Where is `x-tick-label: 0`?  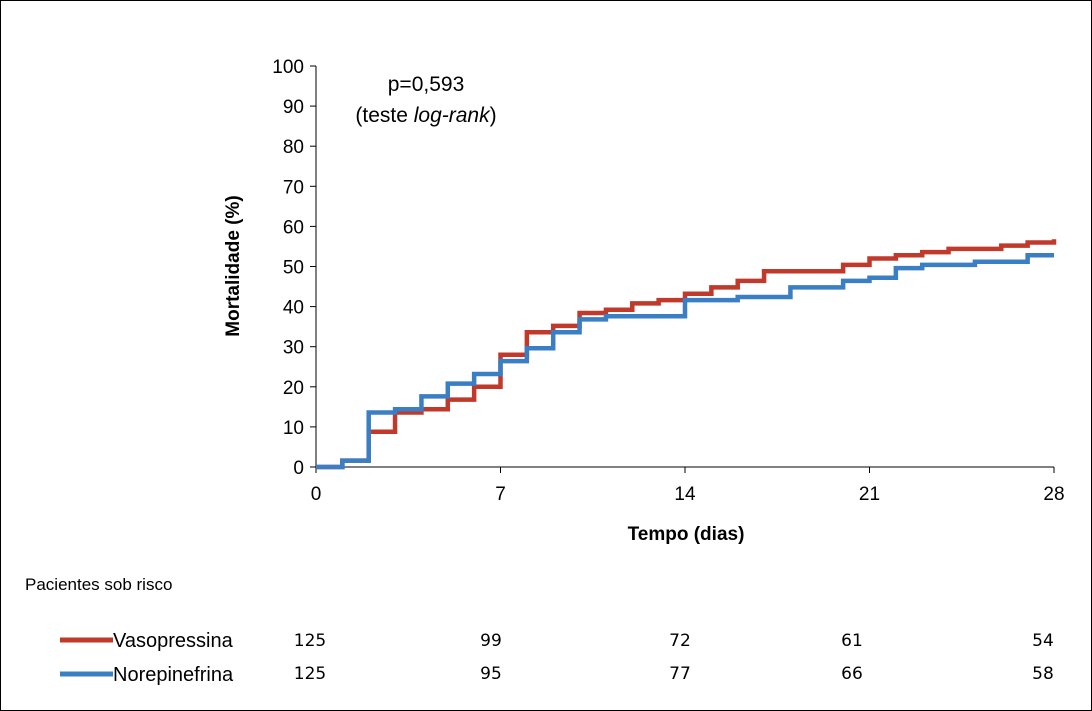 x-tick-label: 0 is located at coordinates (316, 494).